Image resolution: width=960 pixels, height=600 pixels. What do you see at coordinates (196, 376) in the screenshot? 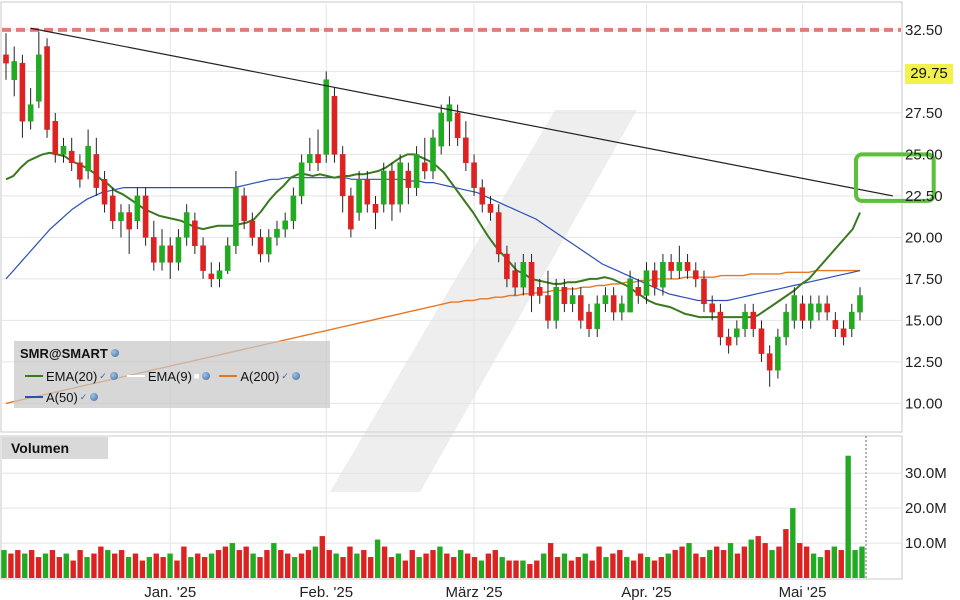
I see `check-icon: ■` at bounding box center [196, 376].